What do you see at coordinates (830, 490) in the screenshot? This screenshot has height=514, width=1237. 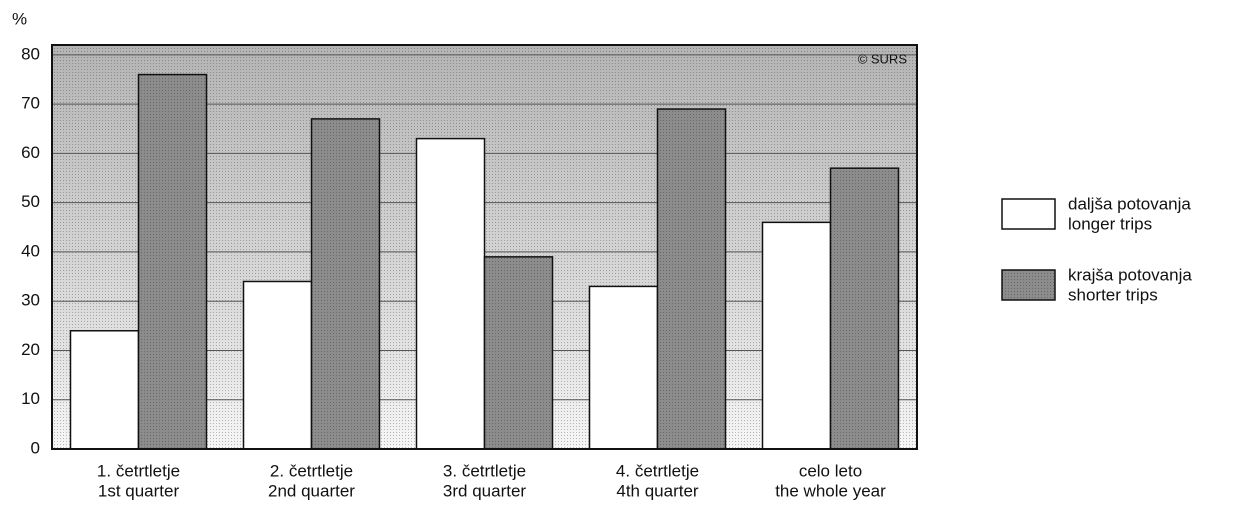 I see `x-tick-label: the whole year` at bounding box center [830, 490].